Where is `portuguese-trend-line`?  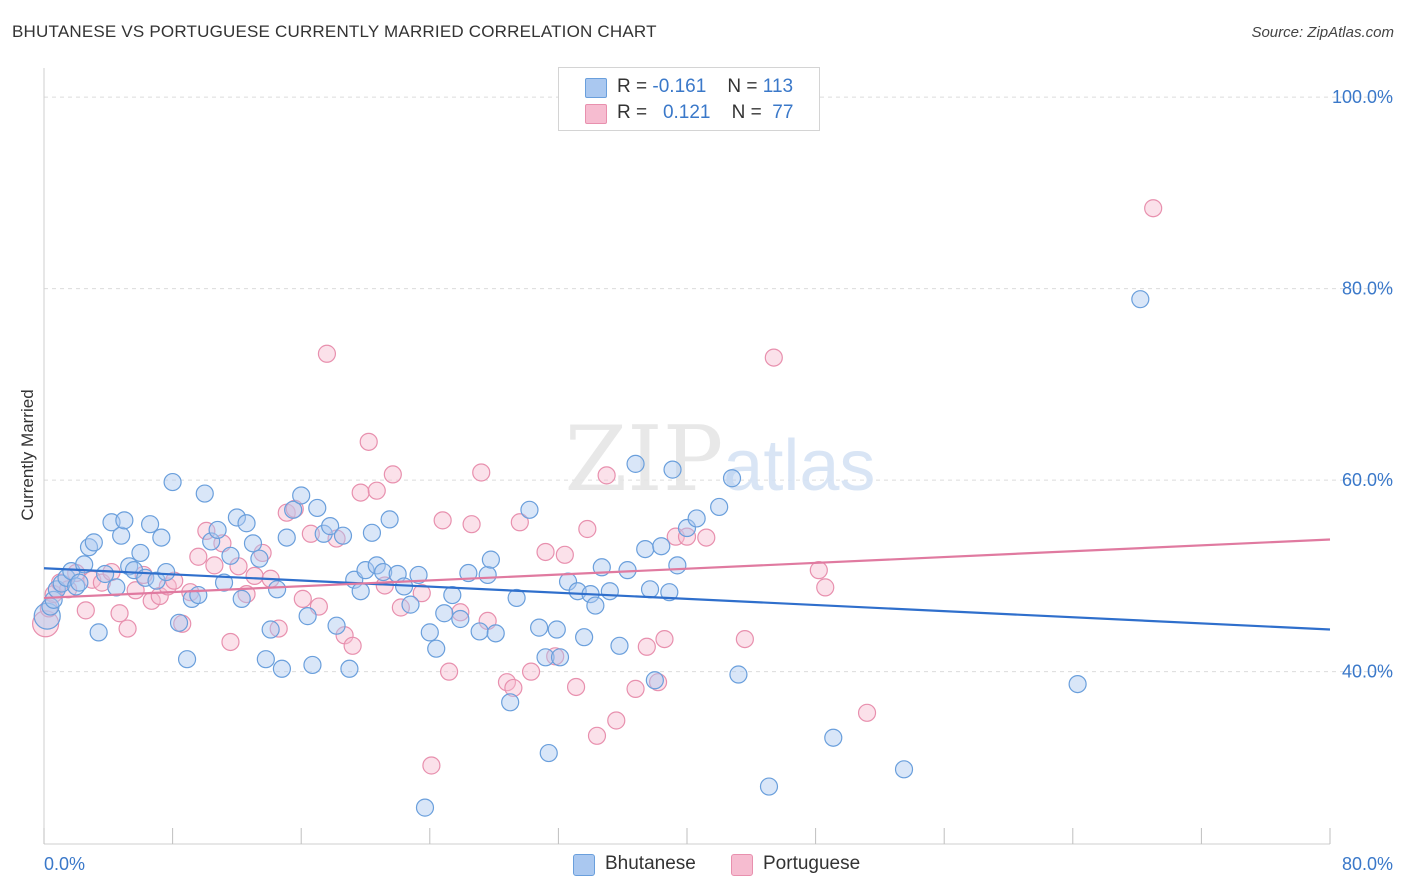
portuguese-trend-line is located at coordinates (687, 569).